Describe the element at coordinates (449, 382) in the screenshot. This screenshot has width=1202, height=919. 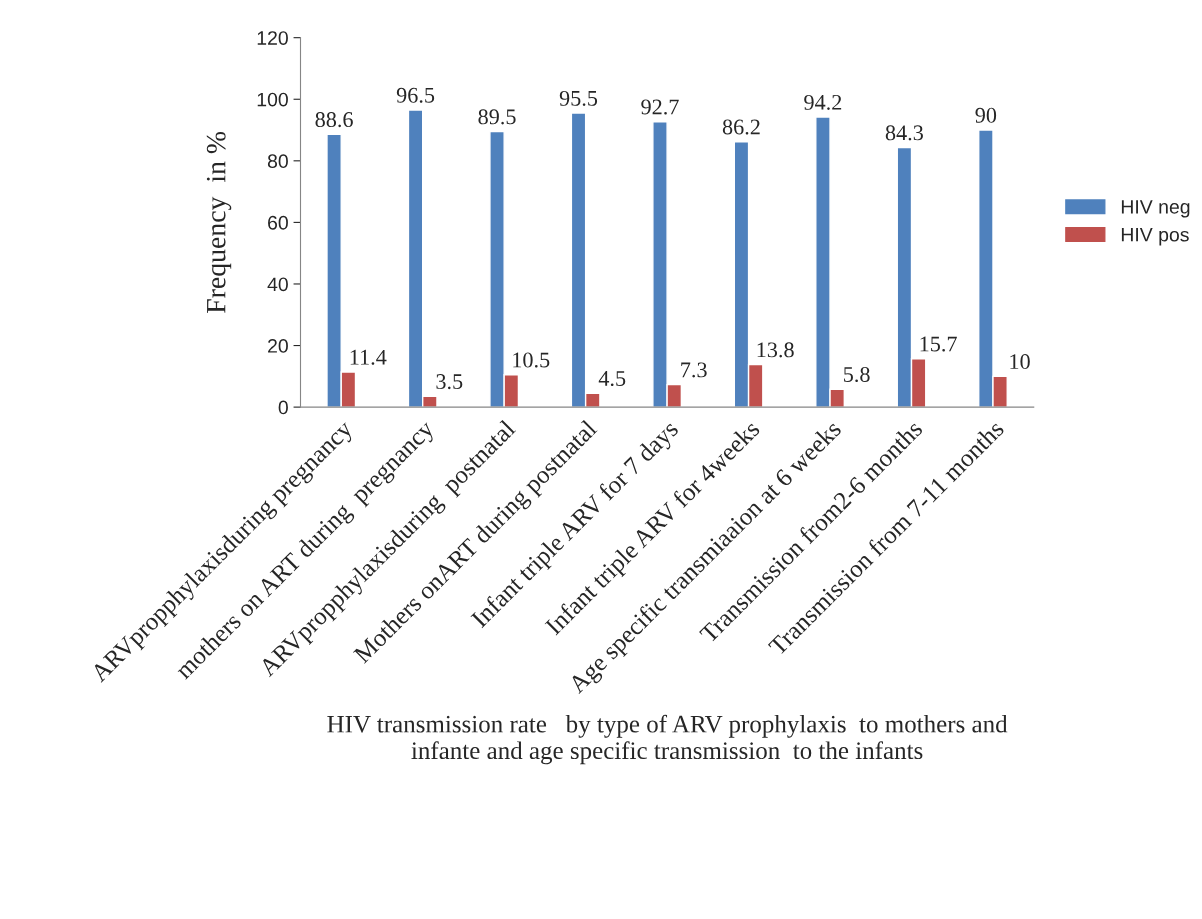
I see `data-label: 3.5` at that location.